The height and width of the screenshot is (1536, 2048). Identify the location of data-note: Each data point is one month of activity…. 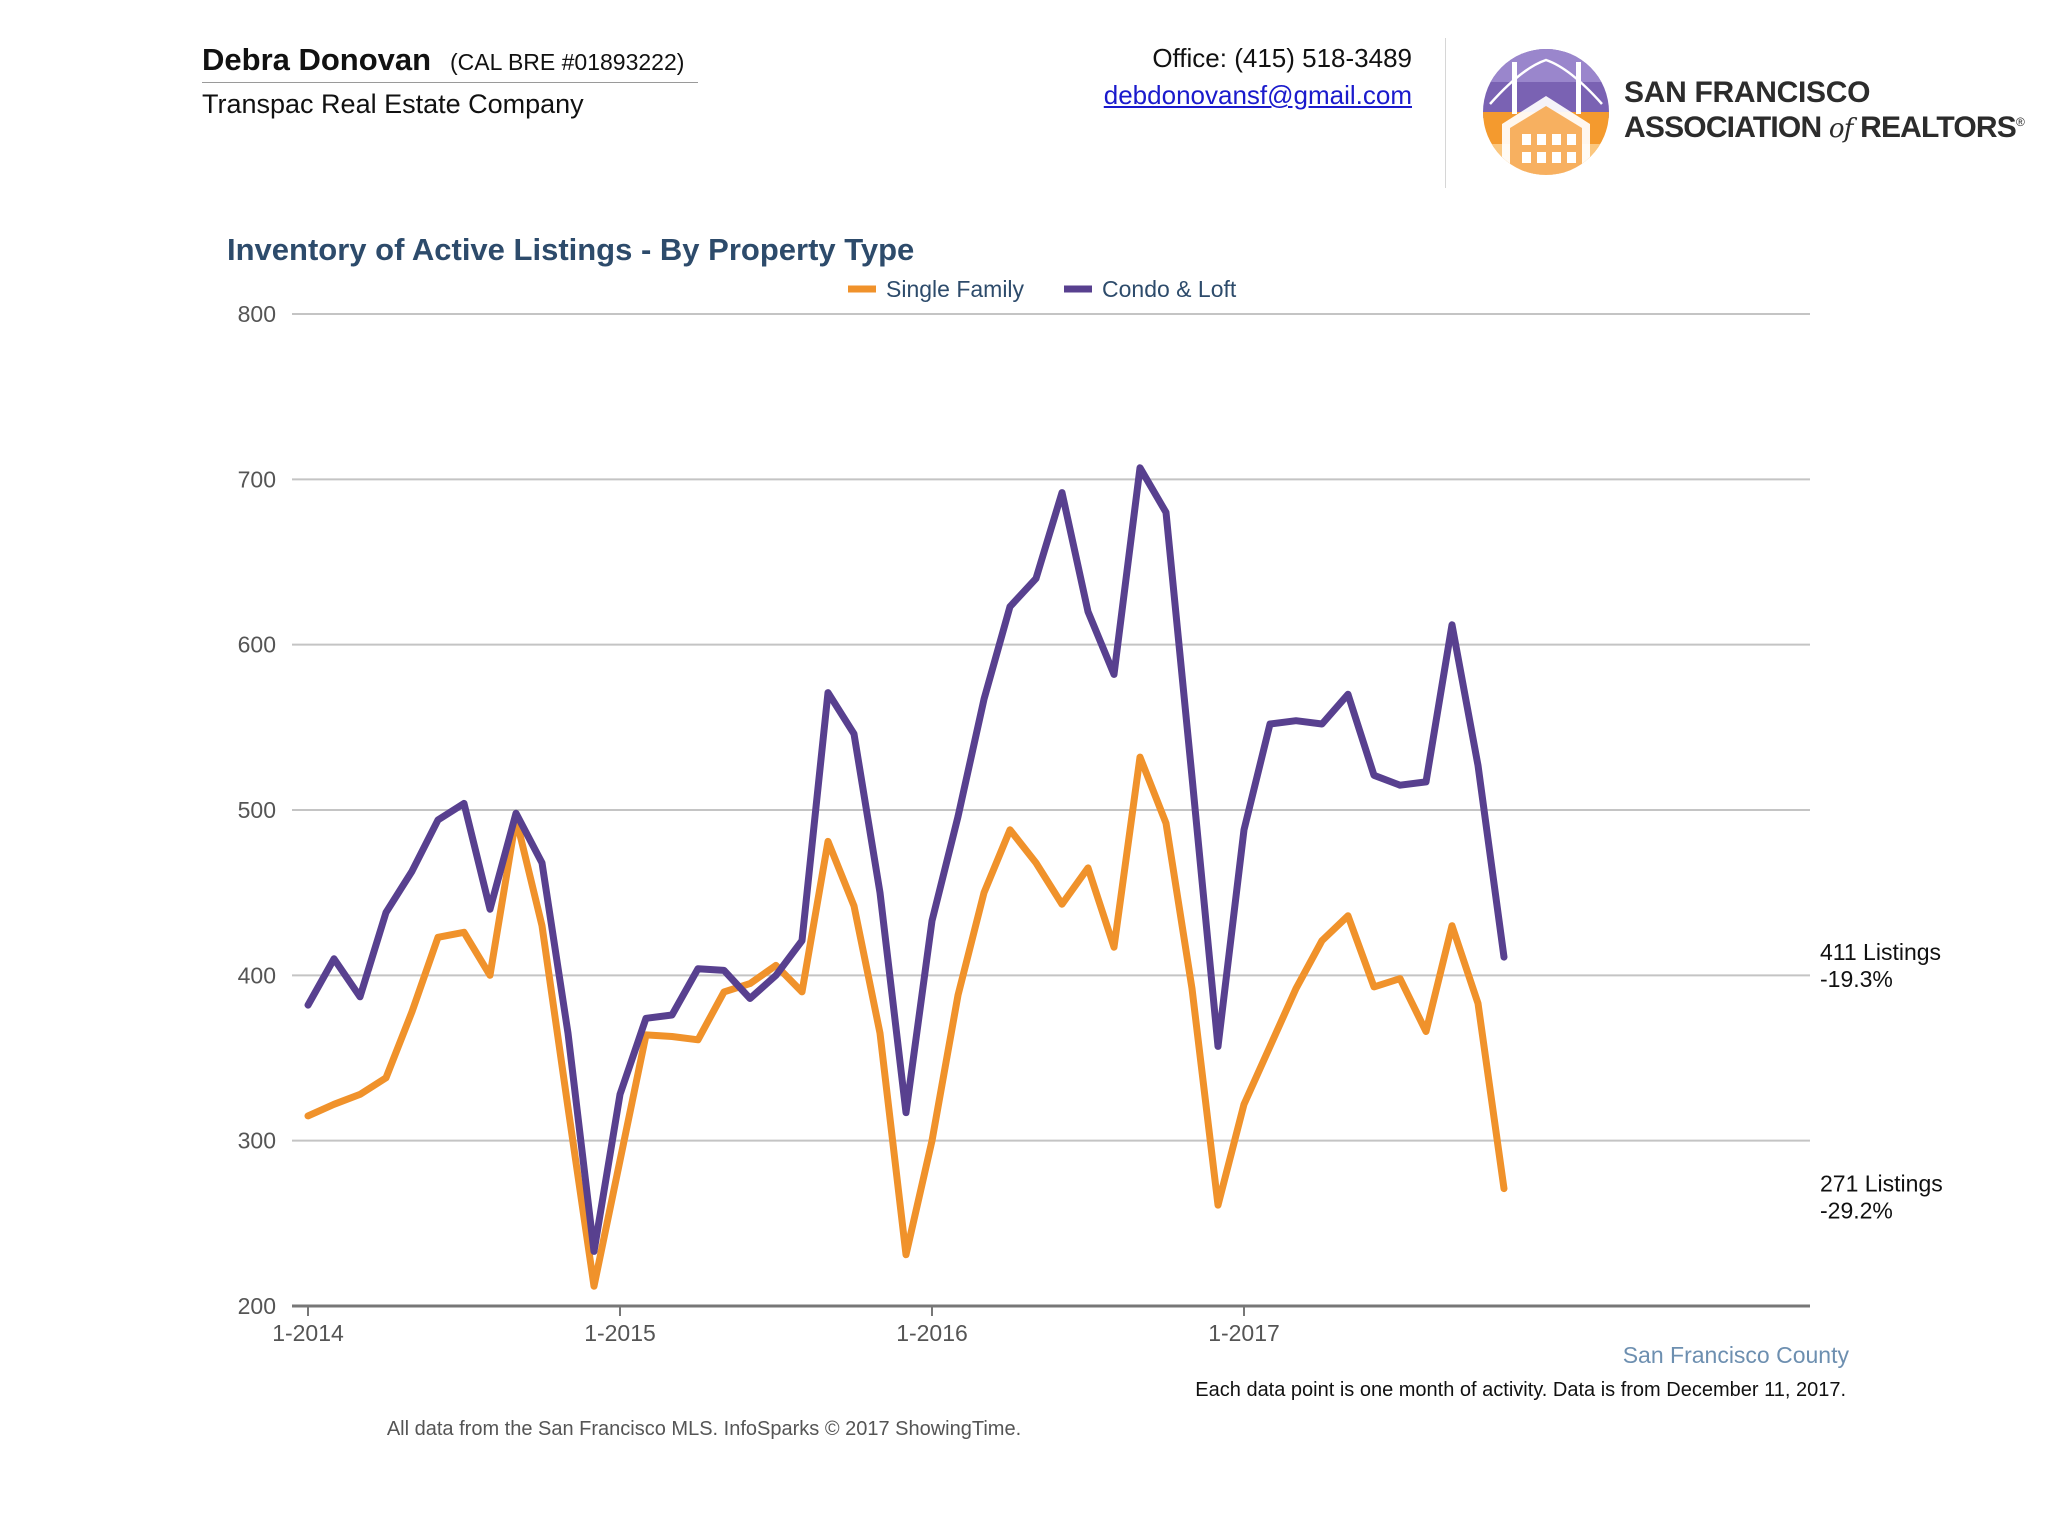
(1520, 1390).